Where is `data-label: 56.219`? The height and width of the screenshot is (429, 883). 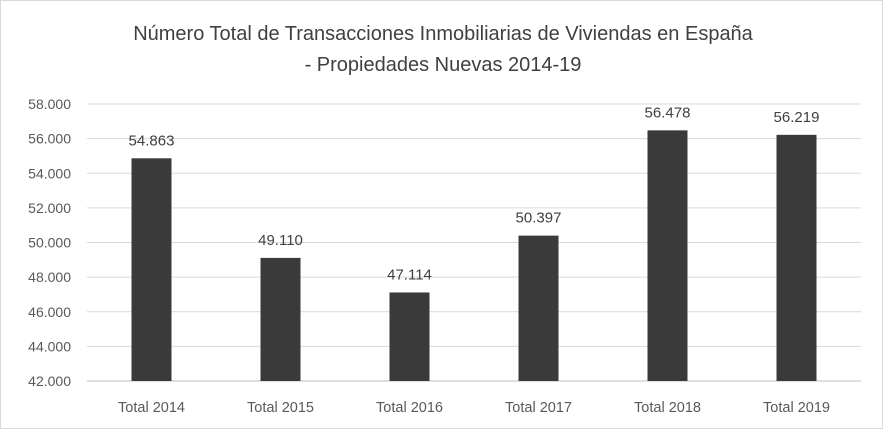 data-label: 56.219 is located at coordinates (797, 117).